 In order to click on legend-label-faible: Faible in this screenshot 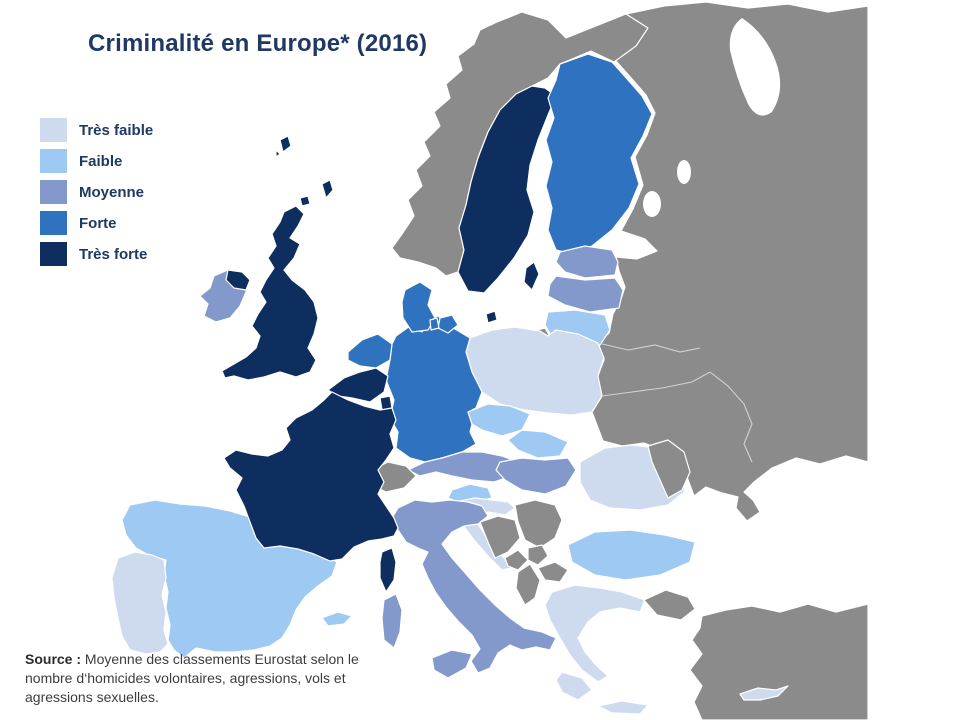, I will do `click(101, 161)`.